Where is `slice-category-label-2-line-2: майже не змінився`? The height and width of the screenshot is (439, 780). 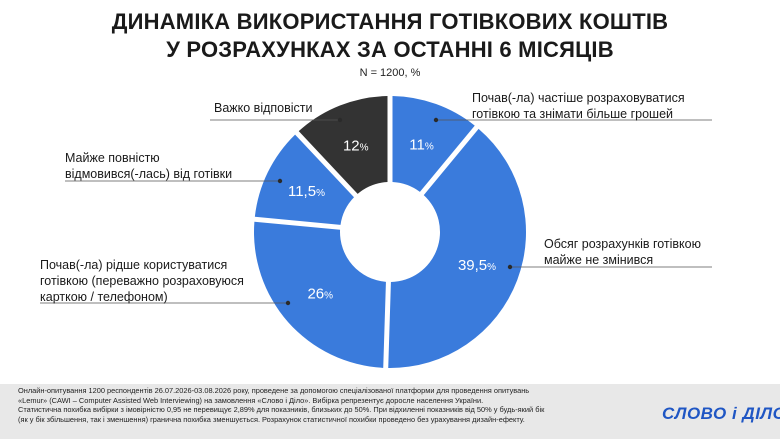 slice-category-label-2-line-2: майже не змінився is located at coordinates (599, 260).